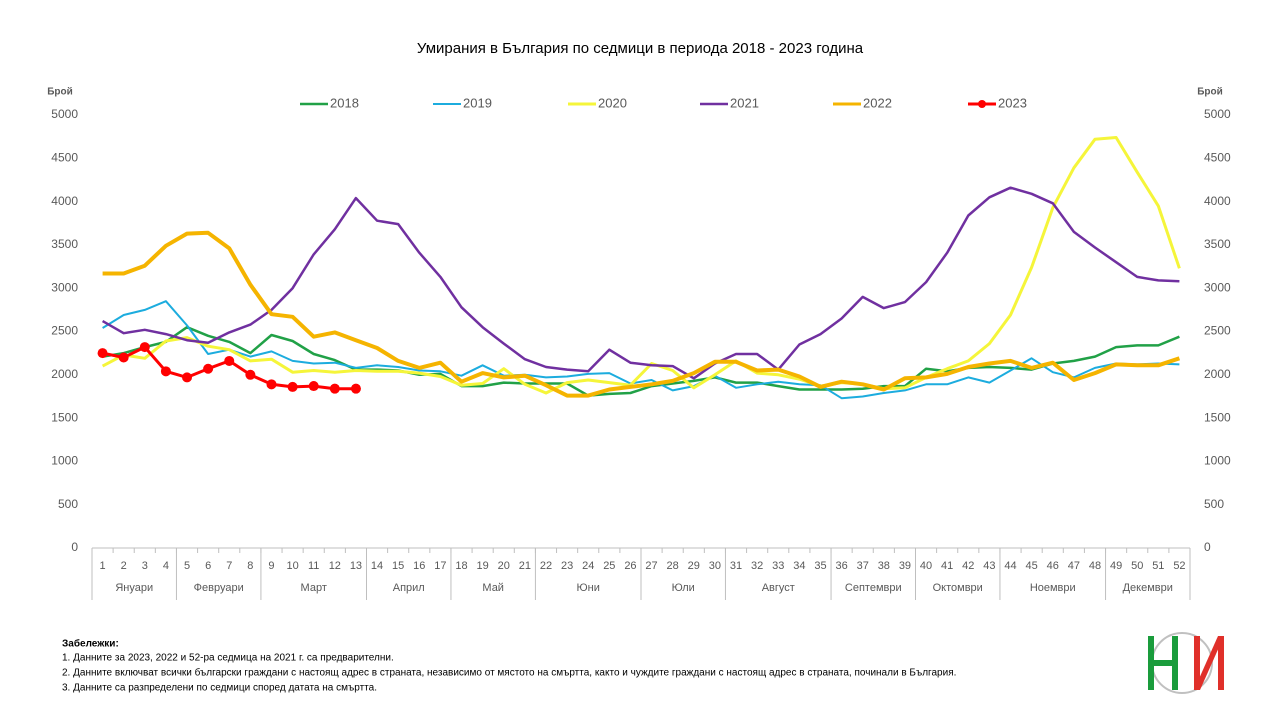 This screenshot has height=720, width=1280. What do you see at coordinates (477, 102) in the screenshot?
I see `legend-label: 2019` at bounding box center [477, 102].